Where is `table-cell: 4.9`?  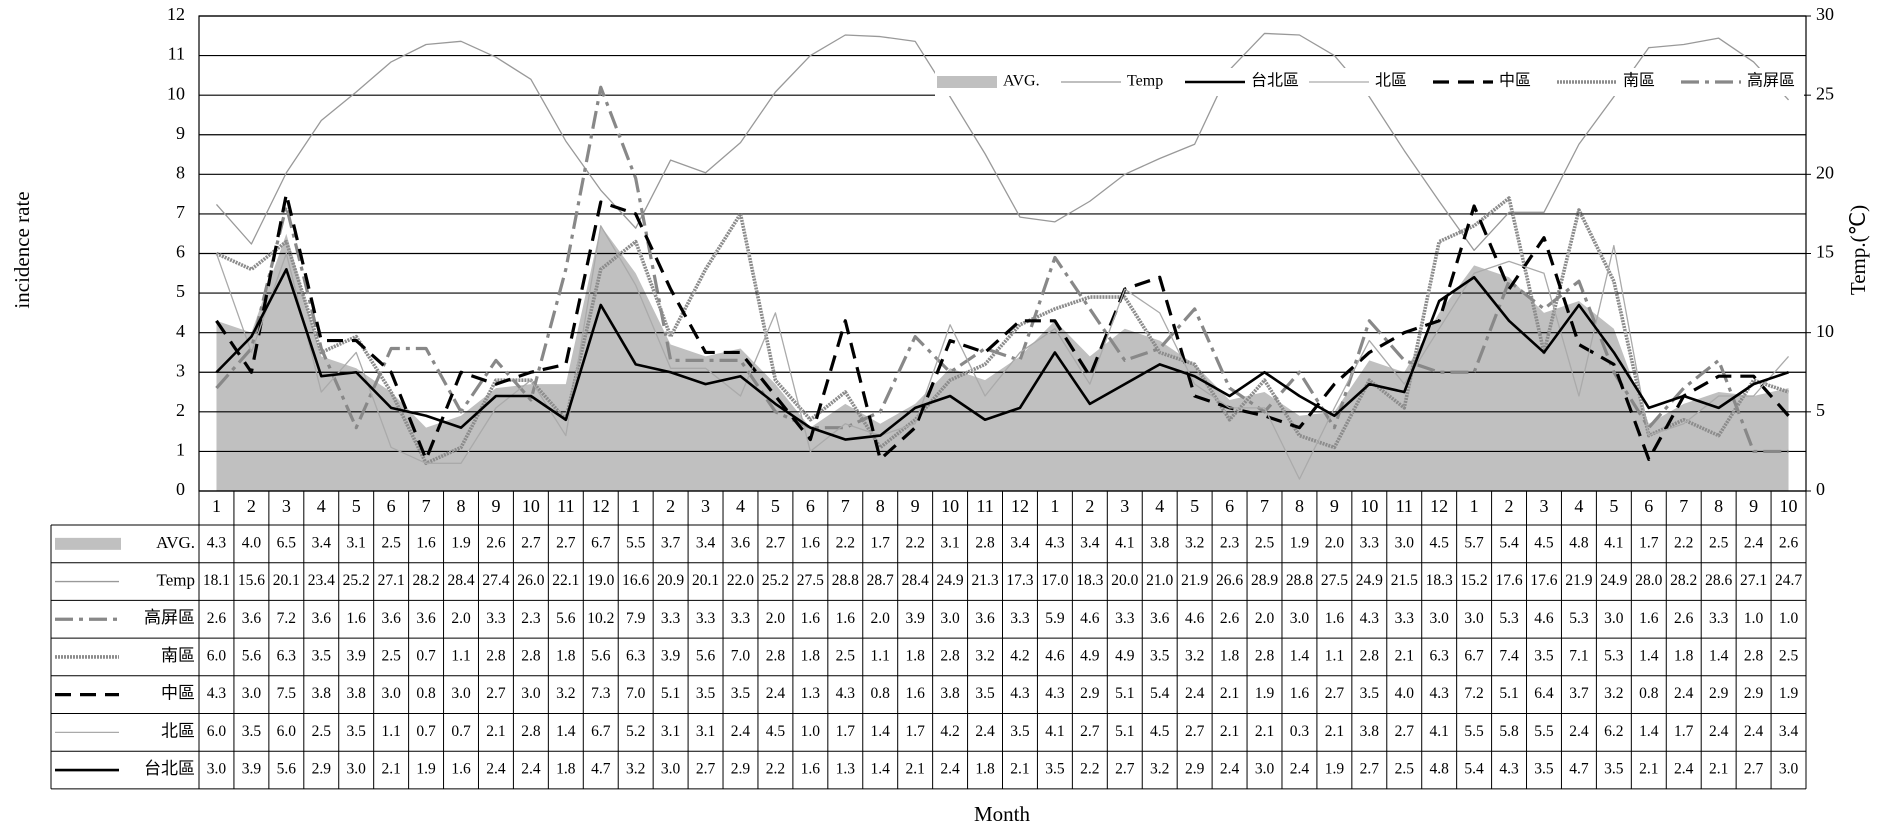
table-cell: 4.9 is located at coordinates (1125, 656).